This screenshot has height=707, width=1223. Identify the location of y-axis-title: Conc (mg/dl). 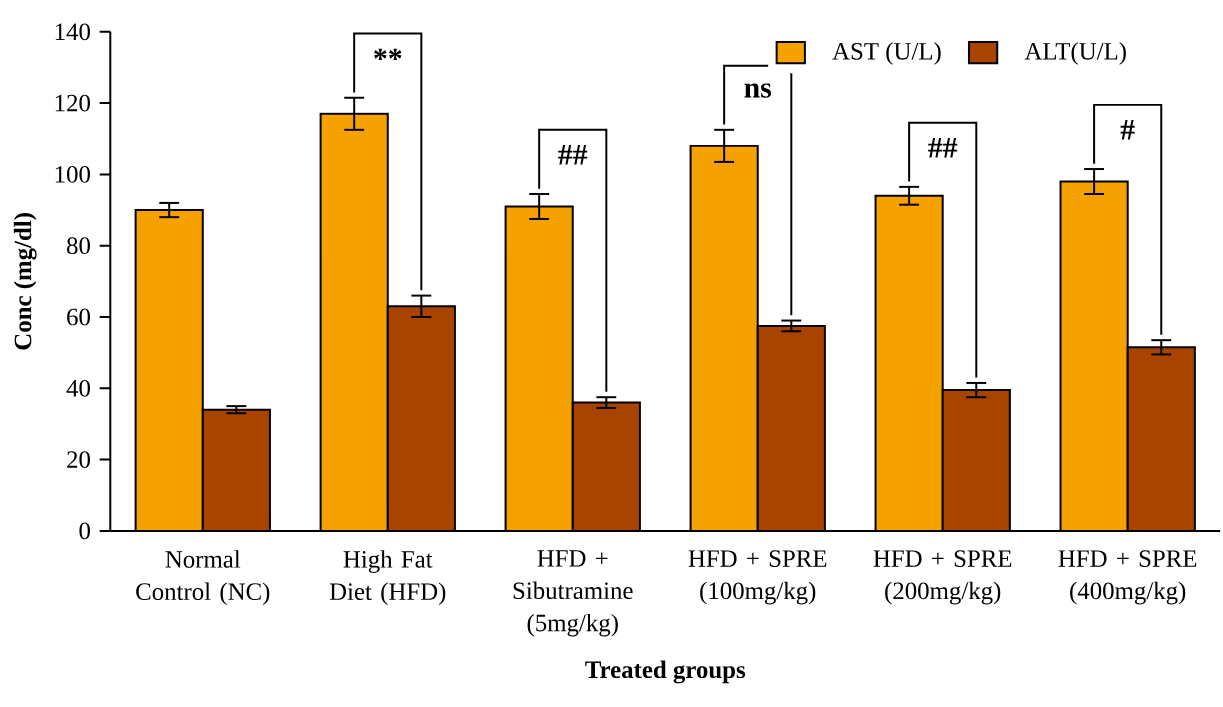
(25, 281).